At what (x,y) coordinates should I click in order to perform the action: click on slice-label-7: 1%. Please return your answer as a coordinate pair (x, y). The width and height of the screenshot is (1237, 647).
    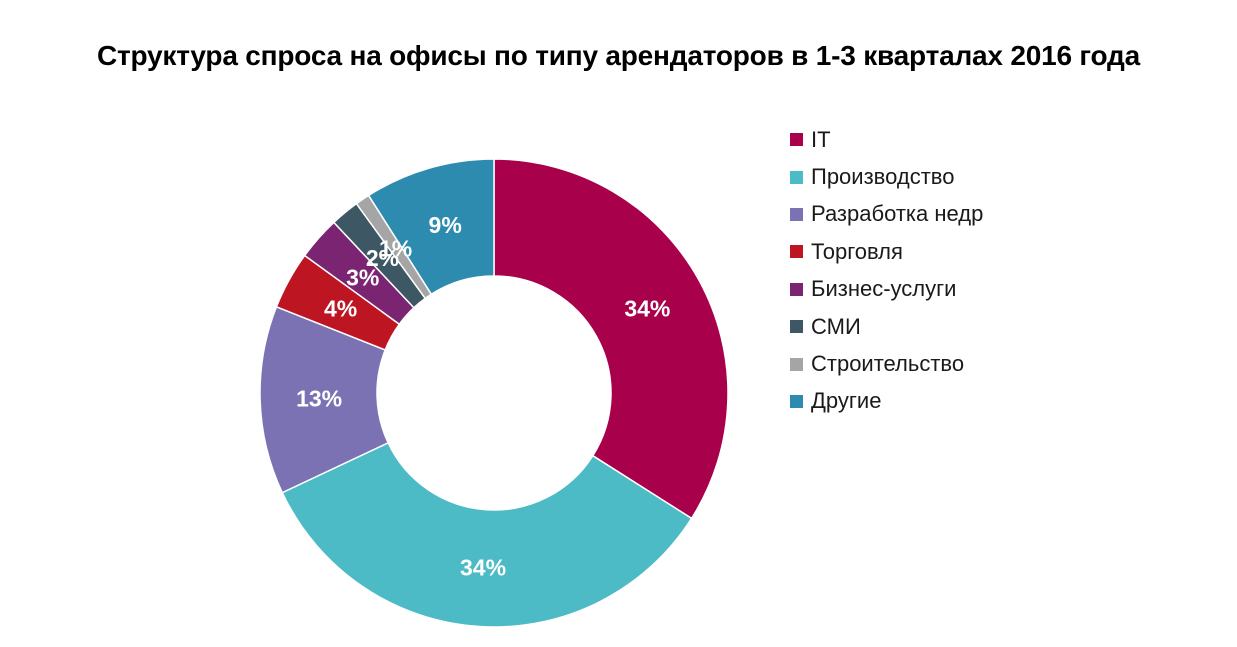
    Looking at the image, I should click on (395, 248).